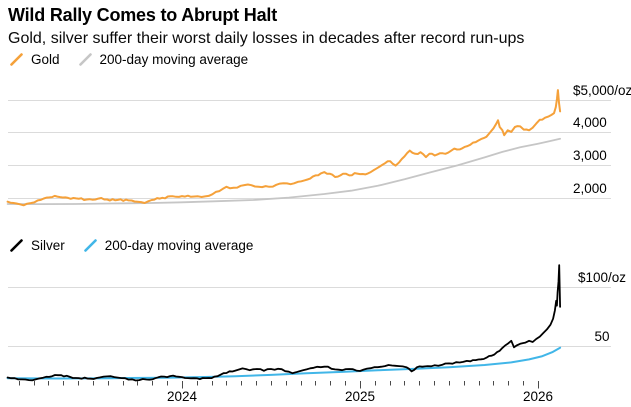 This screenshot has width=631, height=407. What do you see at coordinates (174, 59) in the screenshot?
I see `gold-ma-legend-label: 200-day moving average` at bounding box center [174, 59].